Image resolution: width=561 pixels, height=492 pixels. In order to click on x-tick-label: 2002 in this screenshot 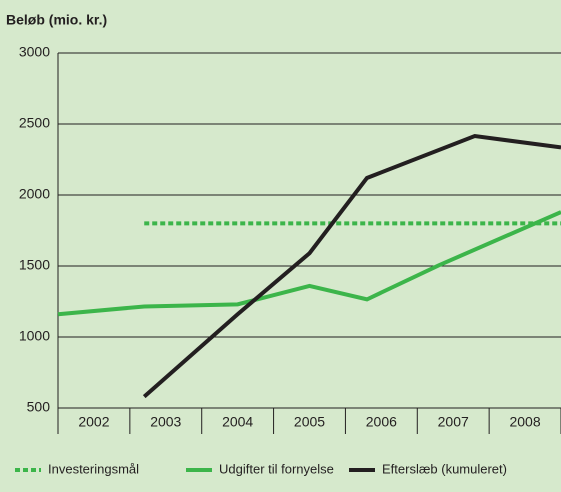, I will do `click(93, 422)`.